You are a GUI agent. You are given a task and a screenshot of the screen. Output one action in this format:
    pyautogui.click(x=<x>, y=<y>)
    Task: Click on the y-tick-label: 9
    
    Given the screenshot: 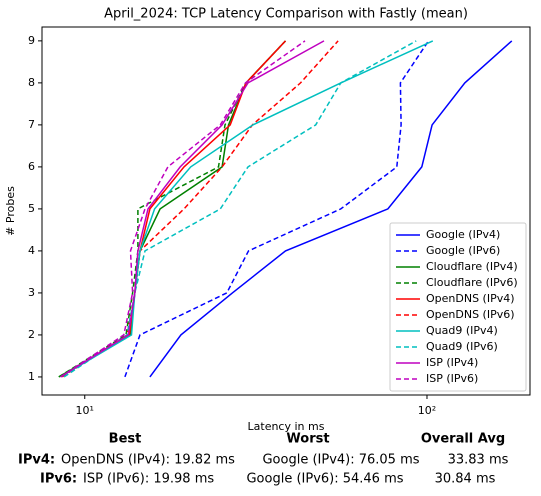 What is the action you would take?
    pyautogui.click(x=31, y=40)
    